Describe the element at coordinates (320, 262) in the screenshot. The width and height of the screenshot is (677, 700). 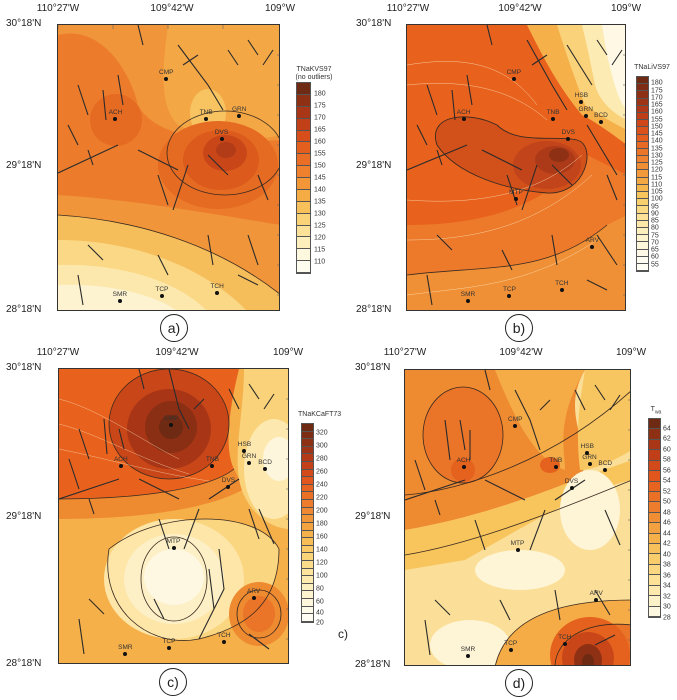
I see `colorbar-tick: 110` at that location.